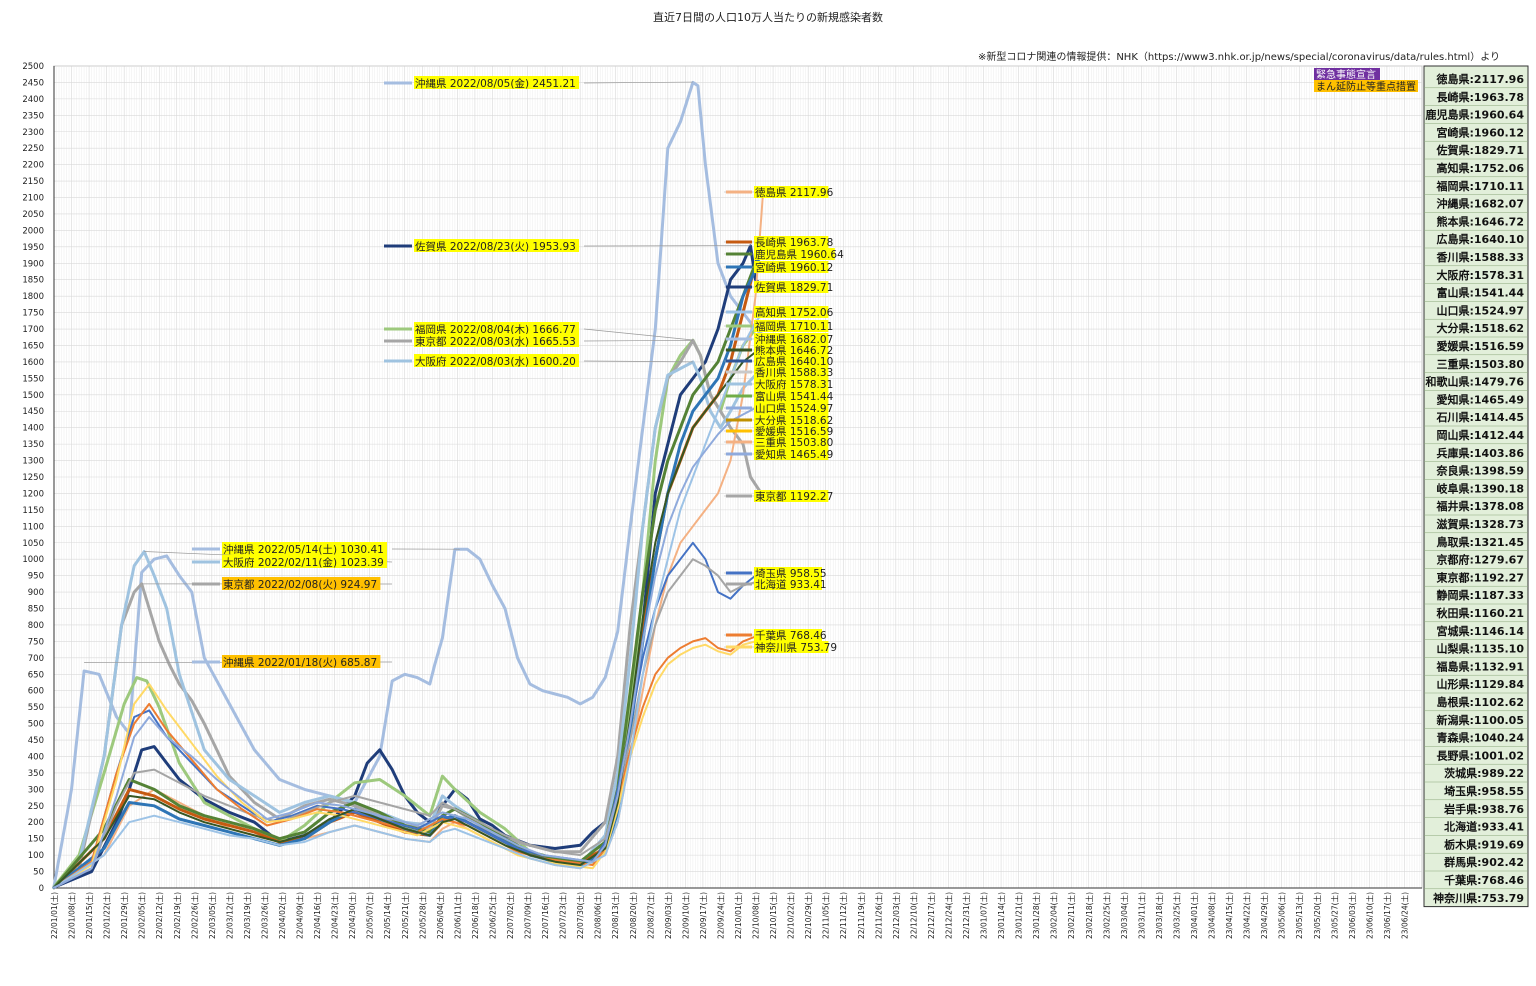  What do you see at coordinates (1480, 310) in the screenshot?
I see `ranking-item: 山口県:1524.97` at bounding box center [1480, 310].